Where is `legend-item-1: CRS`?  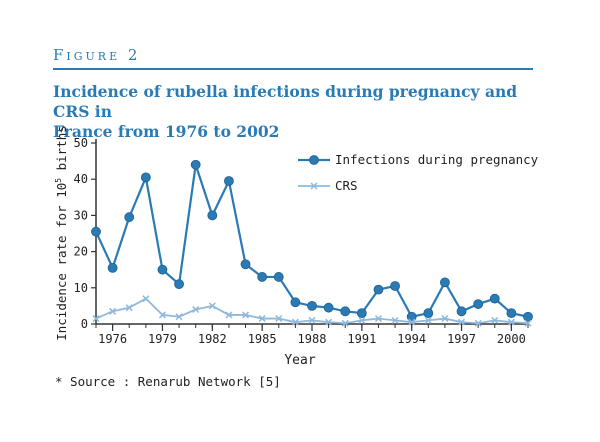 legend-item-1: CRS is located at coordinates (328, 185).